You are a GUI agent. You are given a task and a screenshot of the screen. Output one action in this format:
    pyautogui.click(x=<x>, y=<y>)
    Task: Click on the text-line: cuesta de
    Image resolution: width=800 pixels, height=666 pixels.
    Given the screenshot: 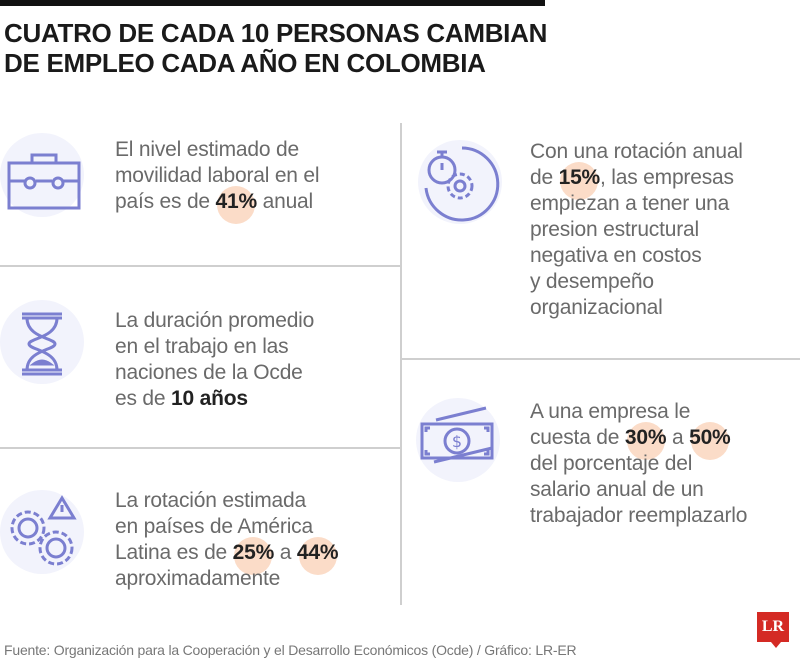 What is the action you would take?
    pyautogui.click(x=577, y=437)
    